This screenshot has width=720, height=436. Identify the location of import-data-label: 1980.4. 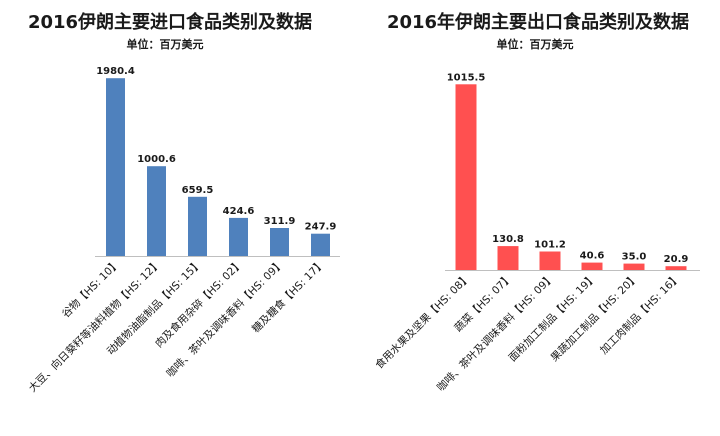
(115, 71).